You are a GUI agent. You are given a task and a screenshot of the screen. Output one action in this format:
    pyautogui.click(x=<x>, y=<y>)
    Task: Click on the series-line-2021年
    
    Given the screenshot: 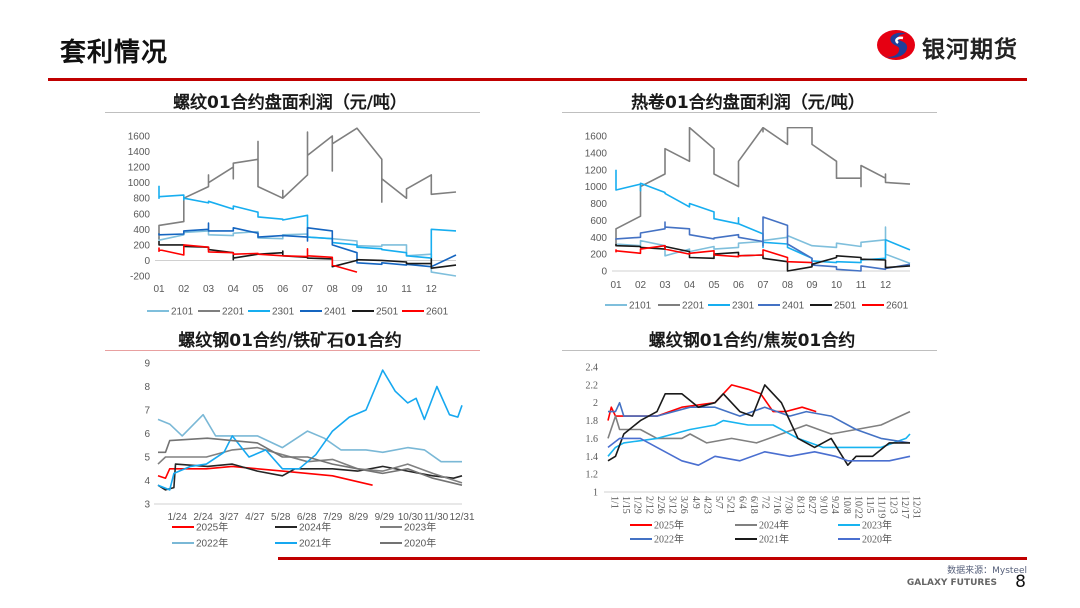 What is the action you would take?
    pyautogui.click(x=310, y=430)
    